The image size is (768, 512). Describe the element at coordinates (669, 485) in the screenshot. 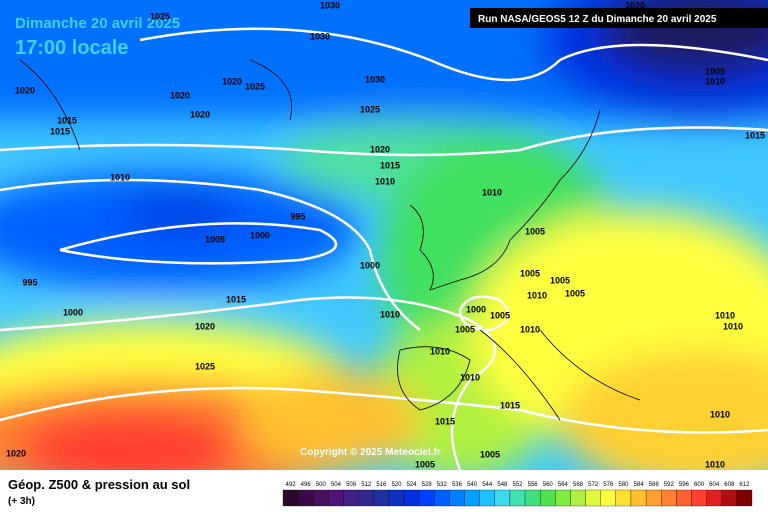

I see `legend-level: 592` at that location.